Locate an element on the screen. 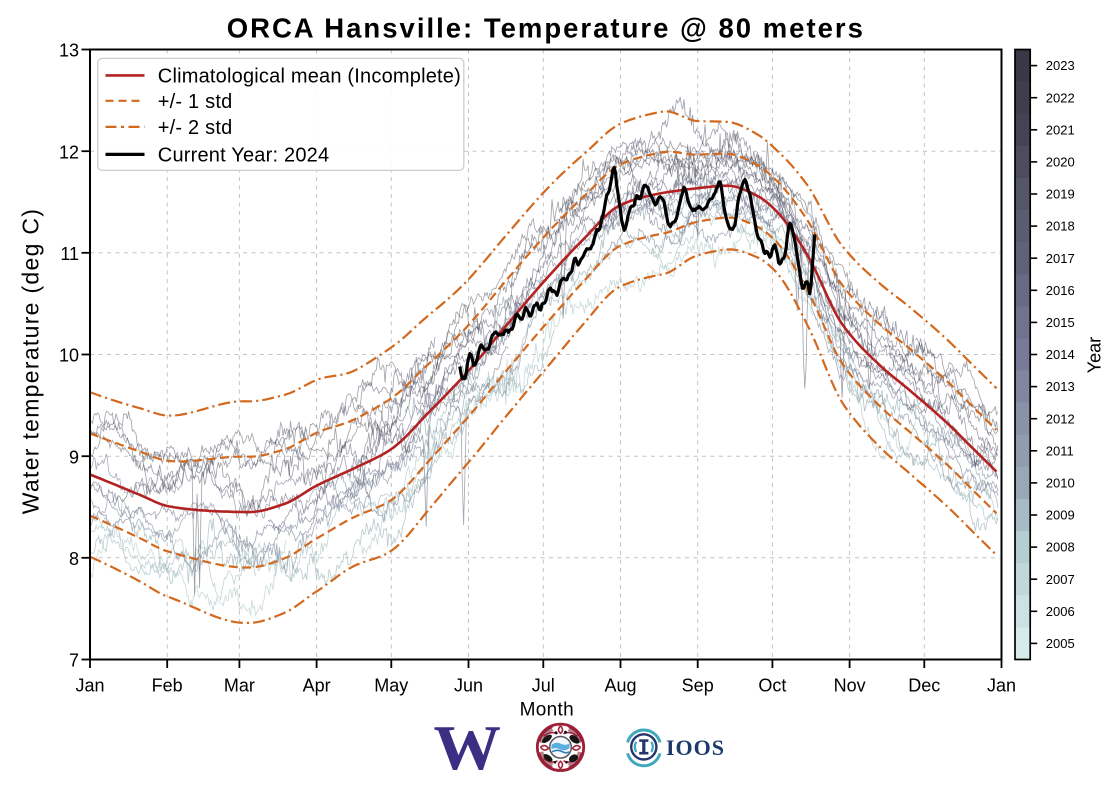 Image resolution: width=1120 pixels, height=800 pixels. svg-text: 2022 is located at coordinates (1060, 97).